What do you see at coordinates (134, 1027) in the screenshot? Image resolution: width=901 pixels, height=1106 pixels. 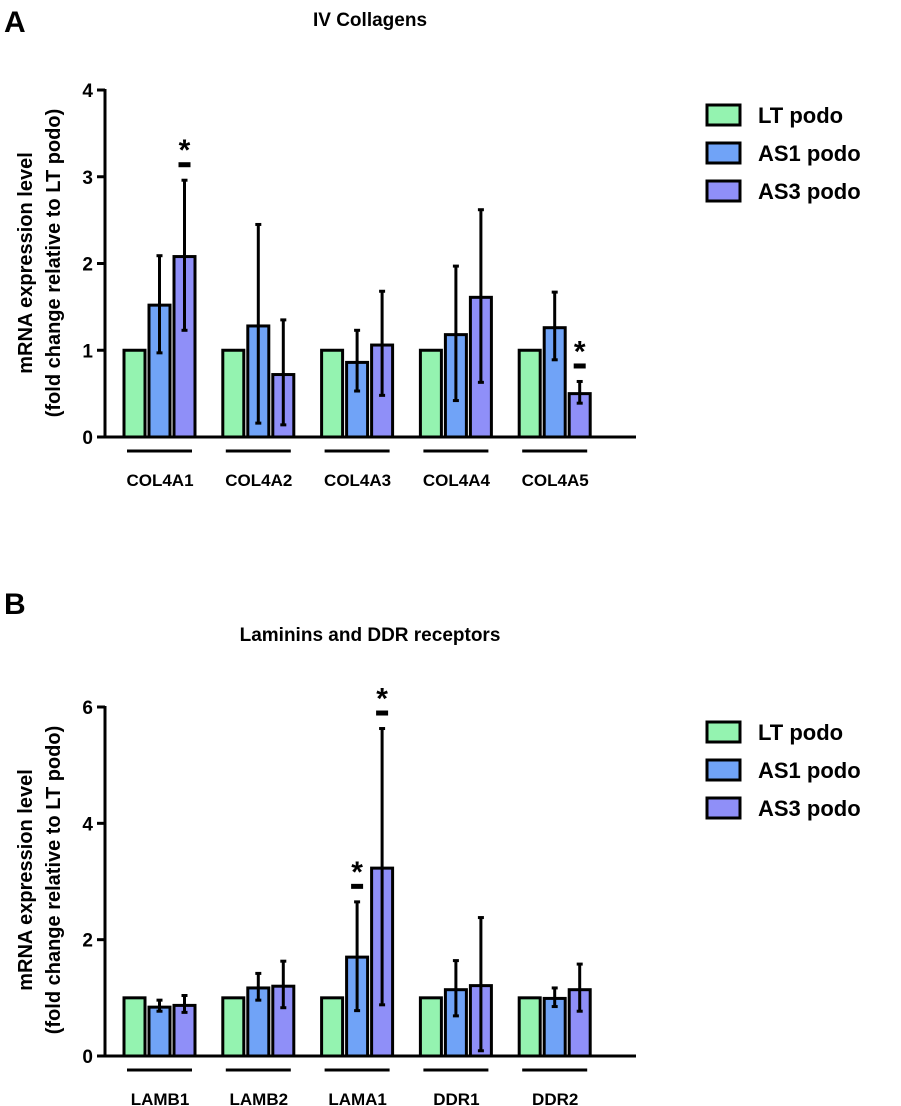 I see `bar-lamb1-lt-podo` at bounding box center [134, 1027].